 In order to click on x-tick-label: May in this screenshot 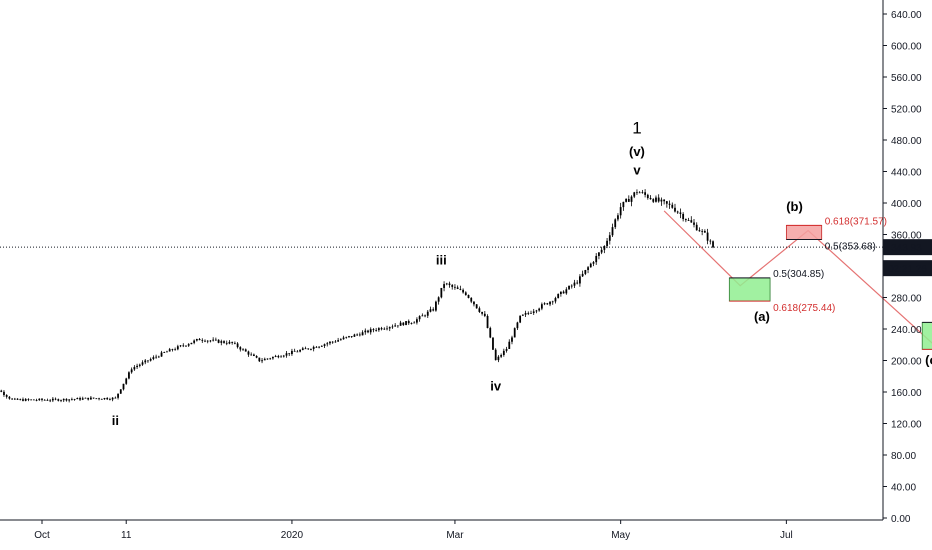, I will do `click(620, 535)`.